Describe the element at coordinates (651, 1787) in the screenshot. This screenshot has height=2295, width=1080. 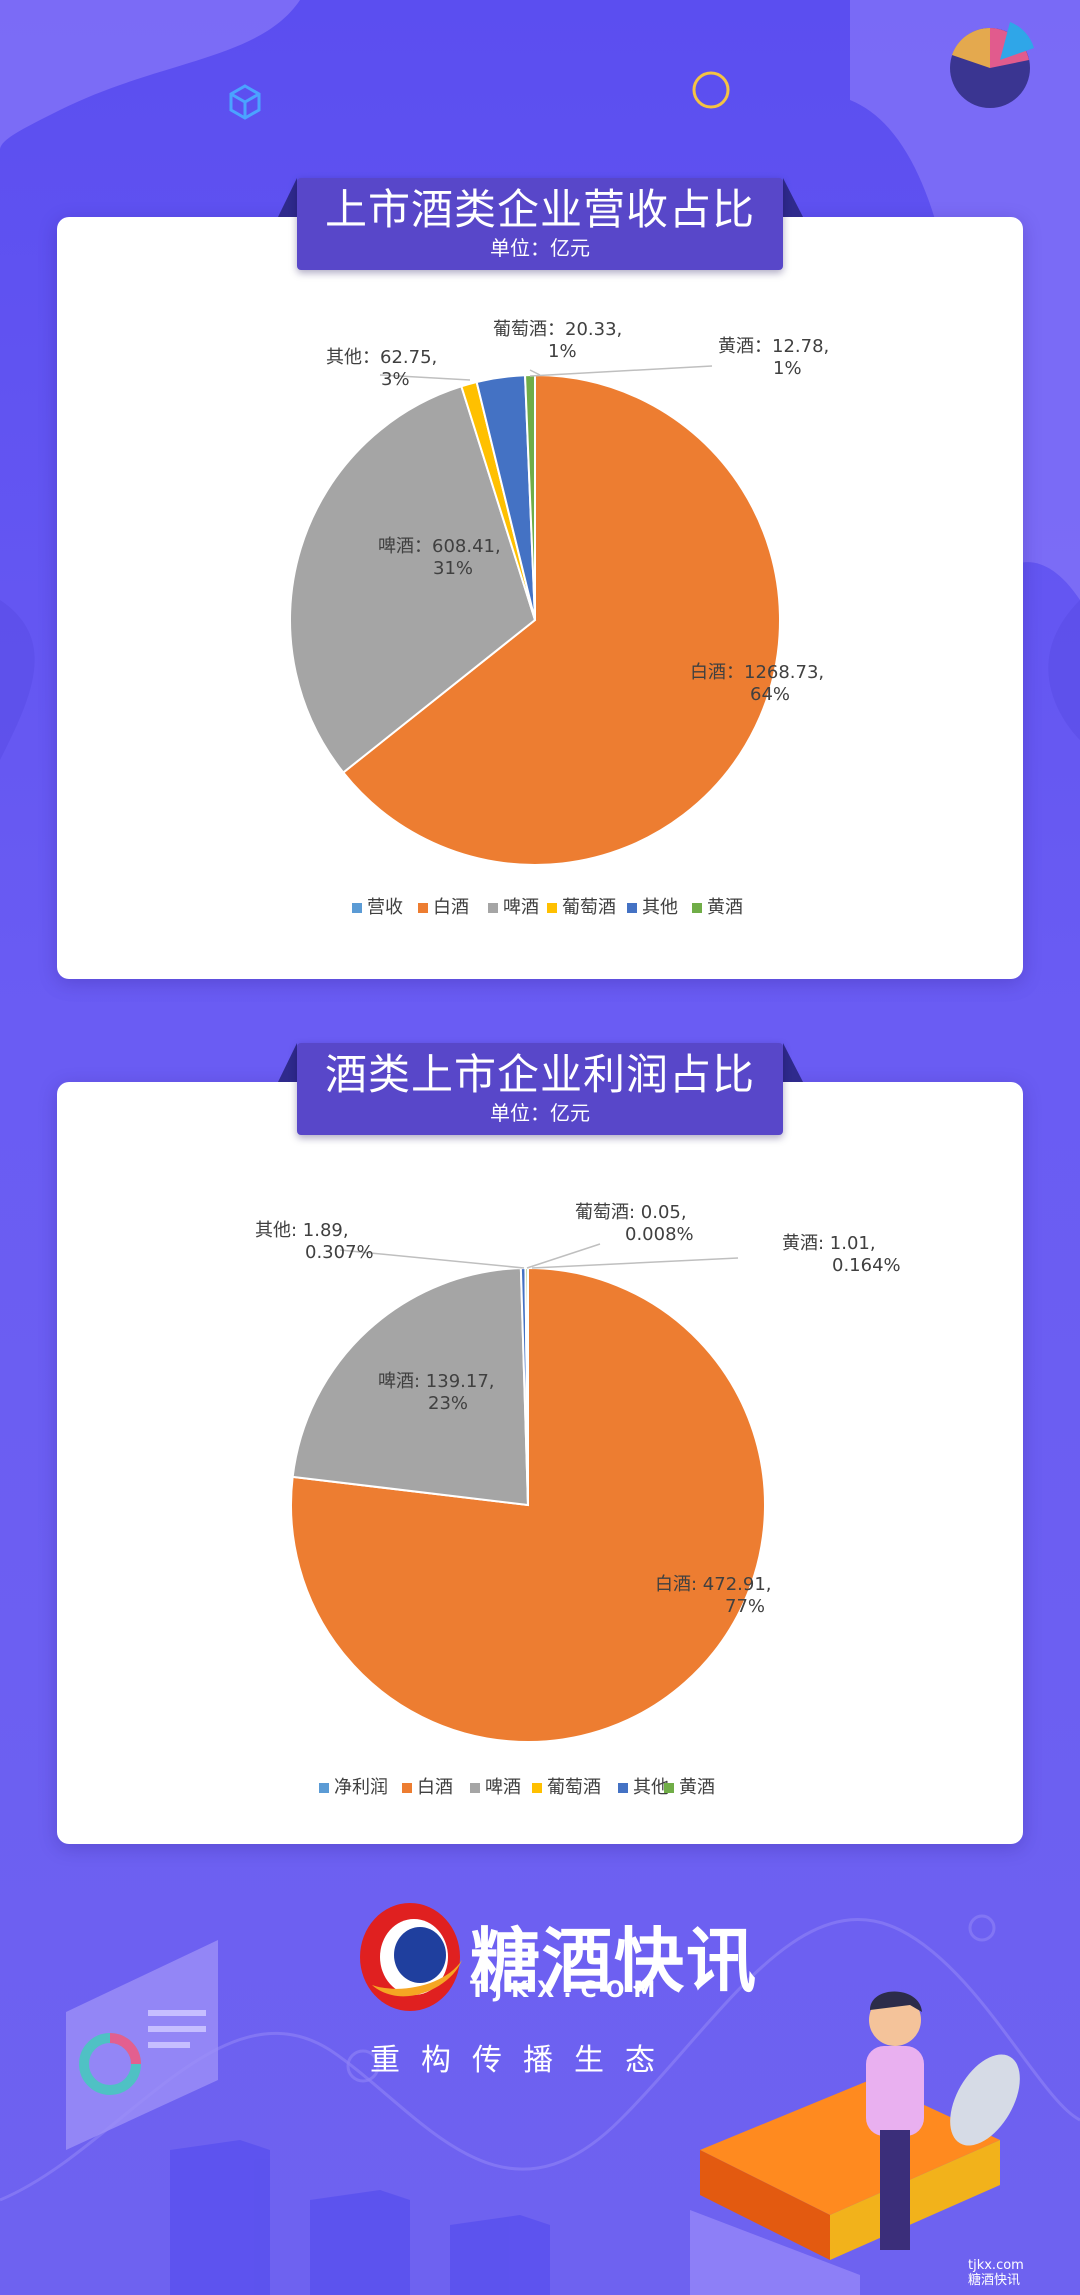
I see `chart2-legend-label-4: 其他` at that location.